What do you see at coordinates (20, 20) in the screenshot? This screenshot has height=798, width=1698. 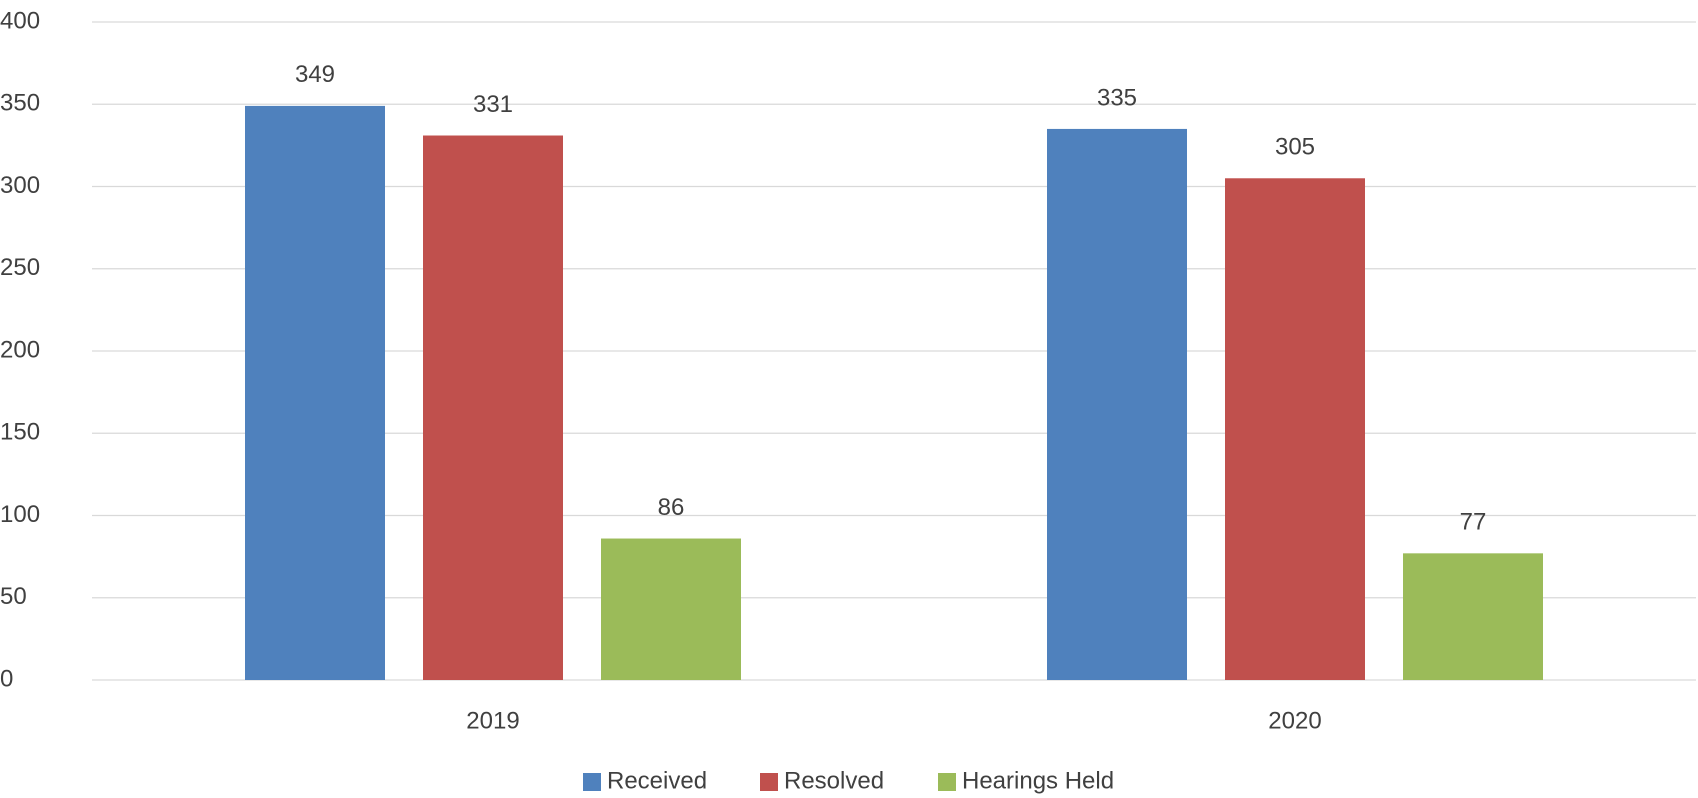 I see `y-tick-label: 400` at bounding box center [20, 20].